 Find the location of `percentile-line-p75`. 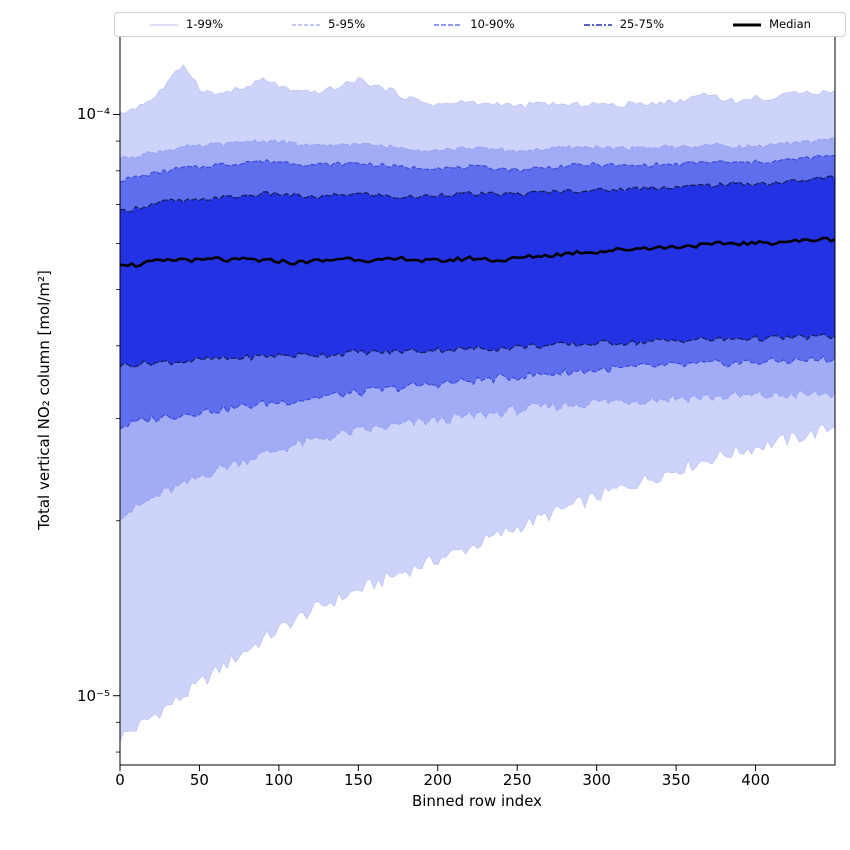

percentile-line-p75 is located at coordinates (477, 194).